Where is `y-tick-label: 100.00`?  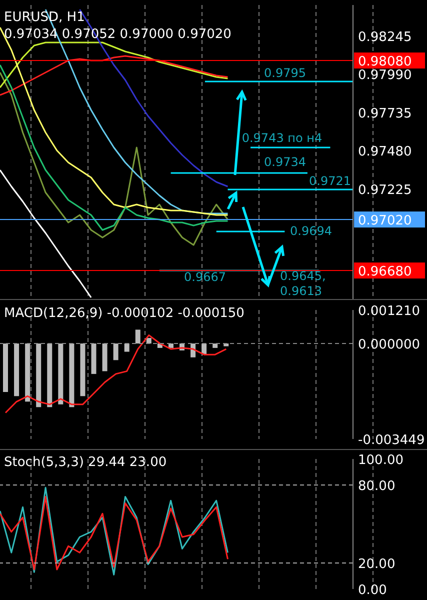
y-tick-label: 100.00 is located at coordinates (381, 460).